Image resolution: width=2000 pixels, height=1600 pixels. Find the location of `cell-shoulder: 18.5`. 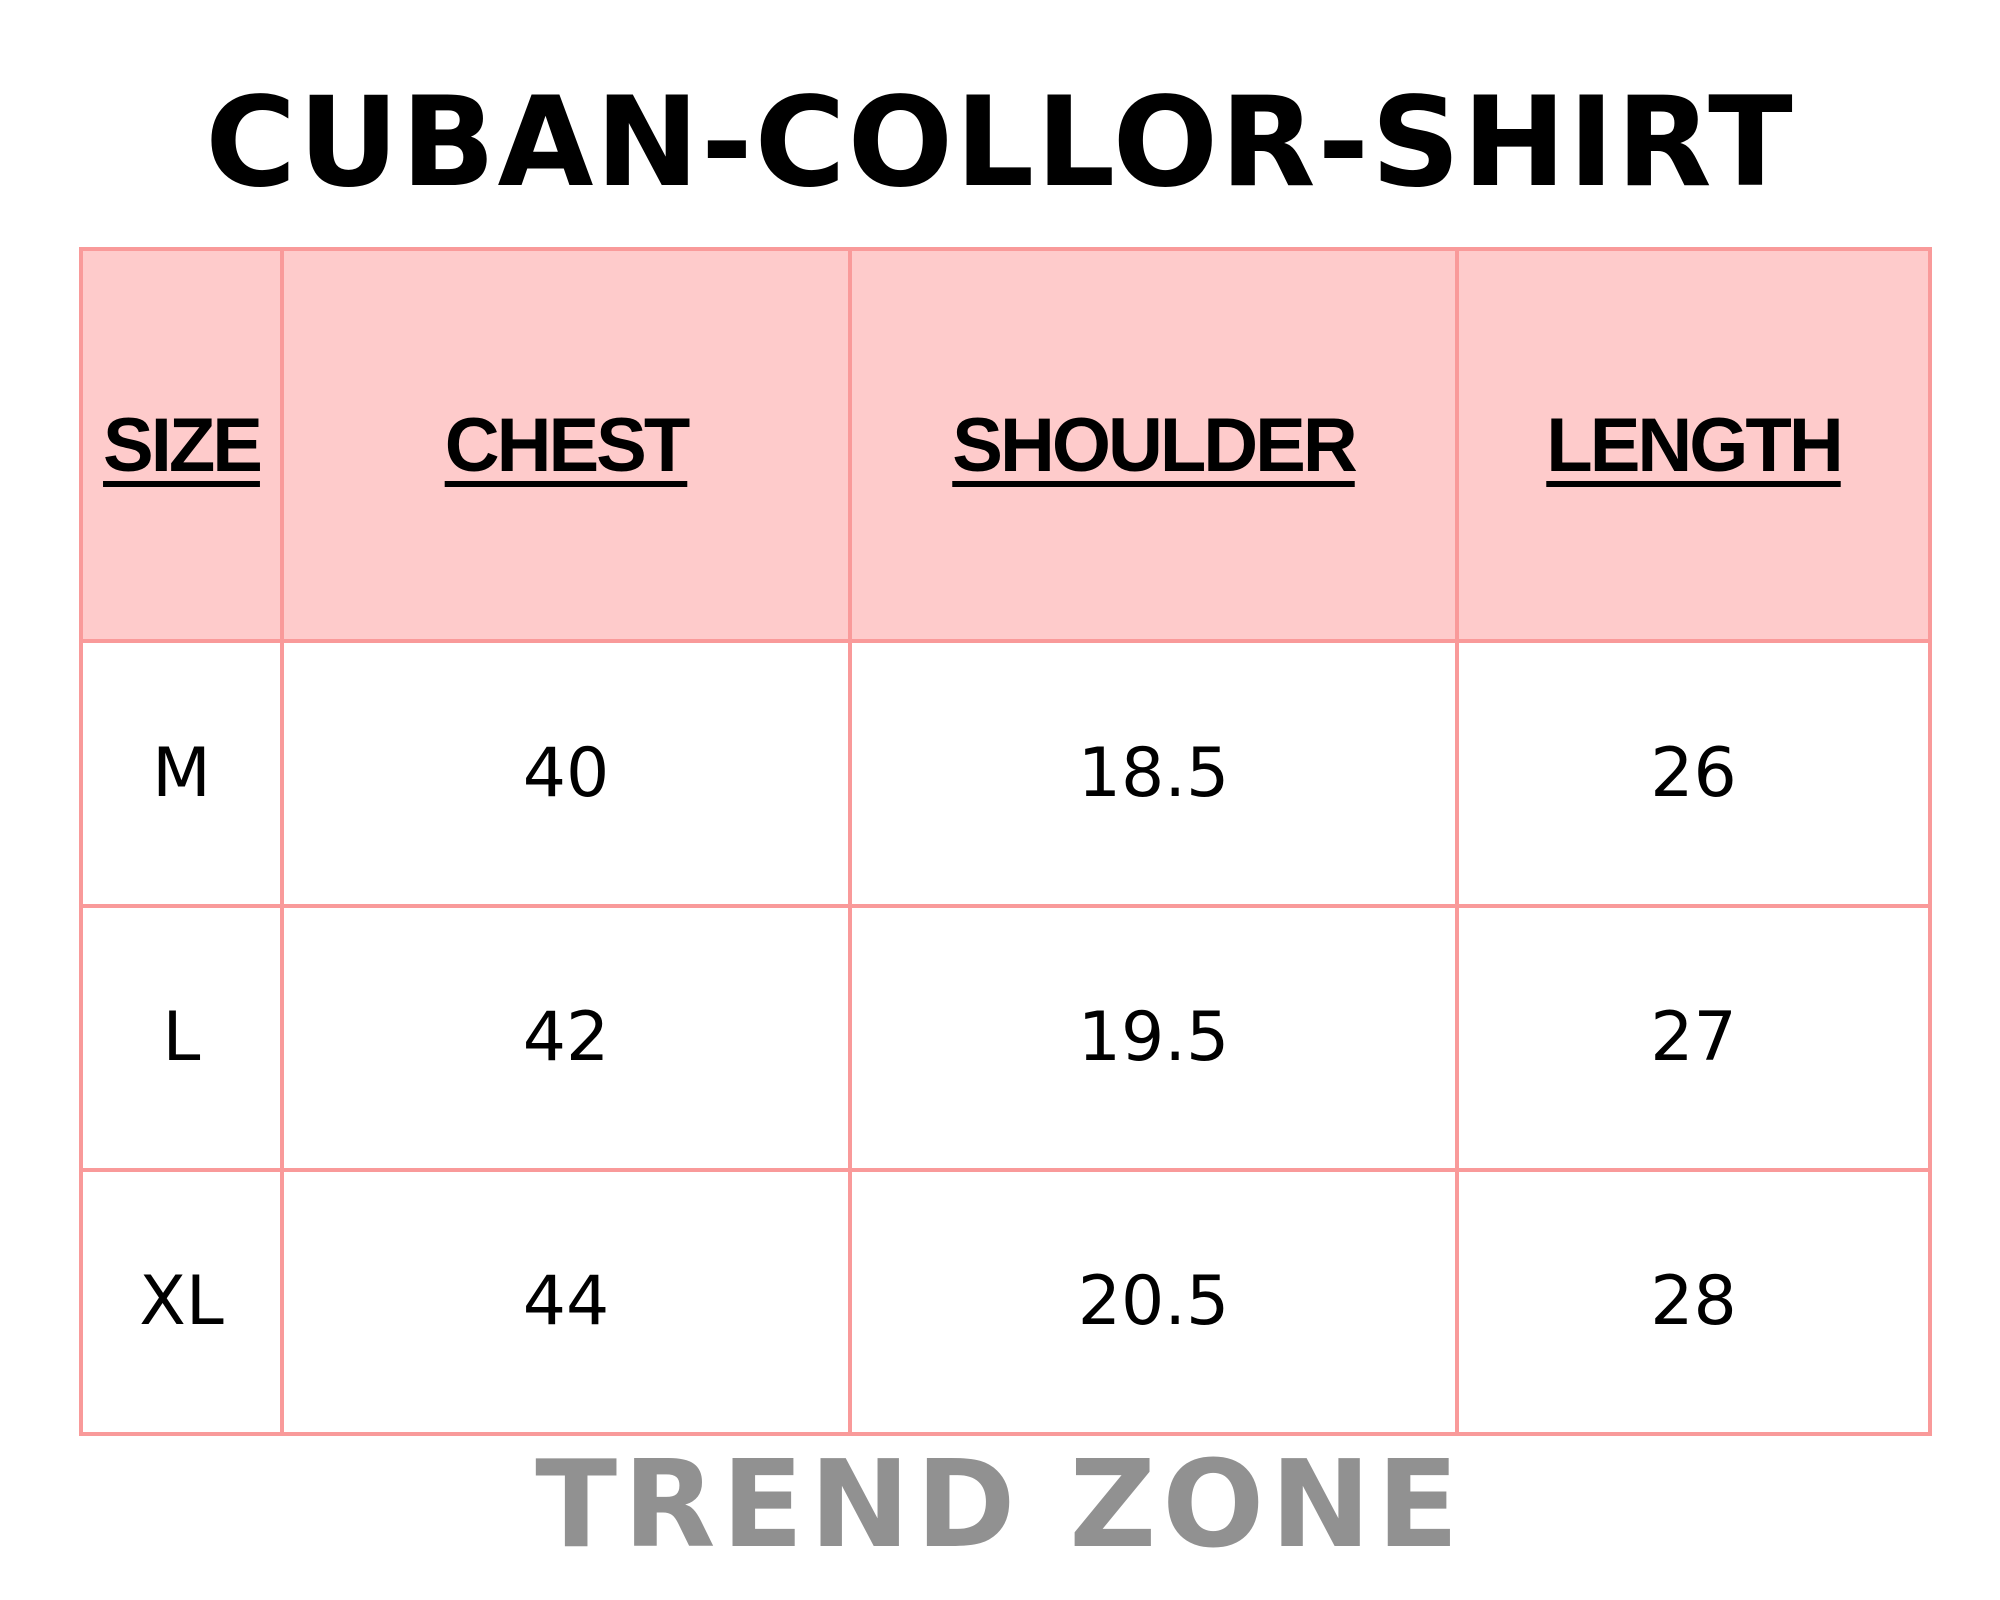

cell-shoulder: 18.5 is located at coordinates (1153, 773).